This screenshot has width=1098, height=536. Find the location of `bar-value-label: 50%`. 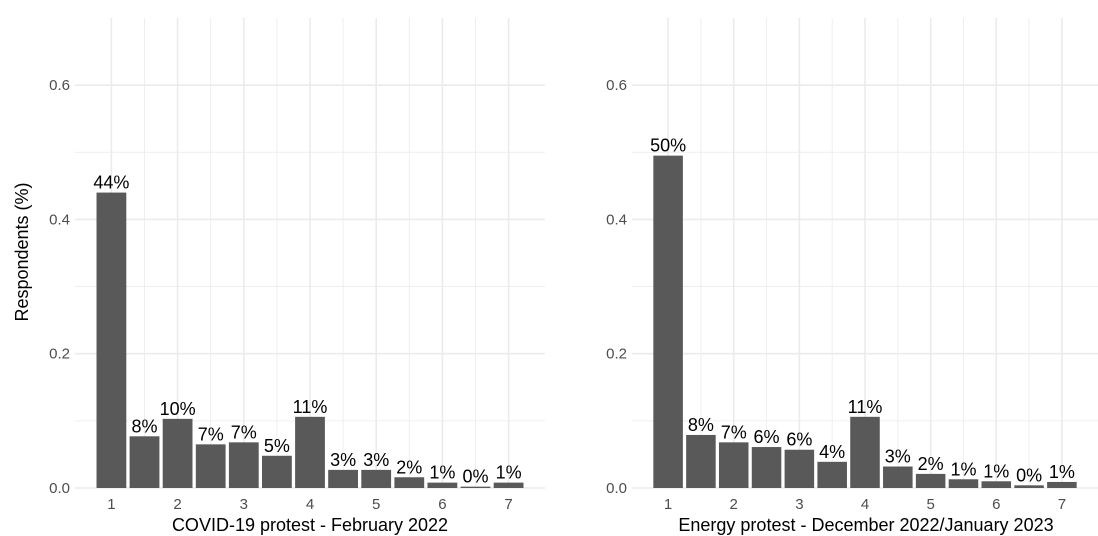

bar-value-label: 50% is located at coordinates (668, 146).